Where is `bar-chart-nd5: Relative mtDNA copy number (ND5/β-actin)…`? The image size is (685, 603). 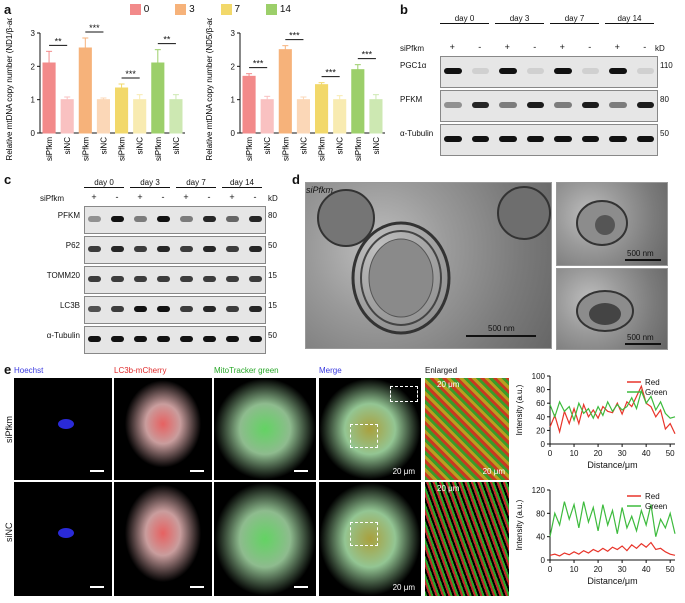
bar-chart-nd5: Relative mtDNA copy number (ND5/β-actin)… is located at coordinates (295, 89).